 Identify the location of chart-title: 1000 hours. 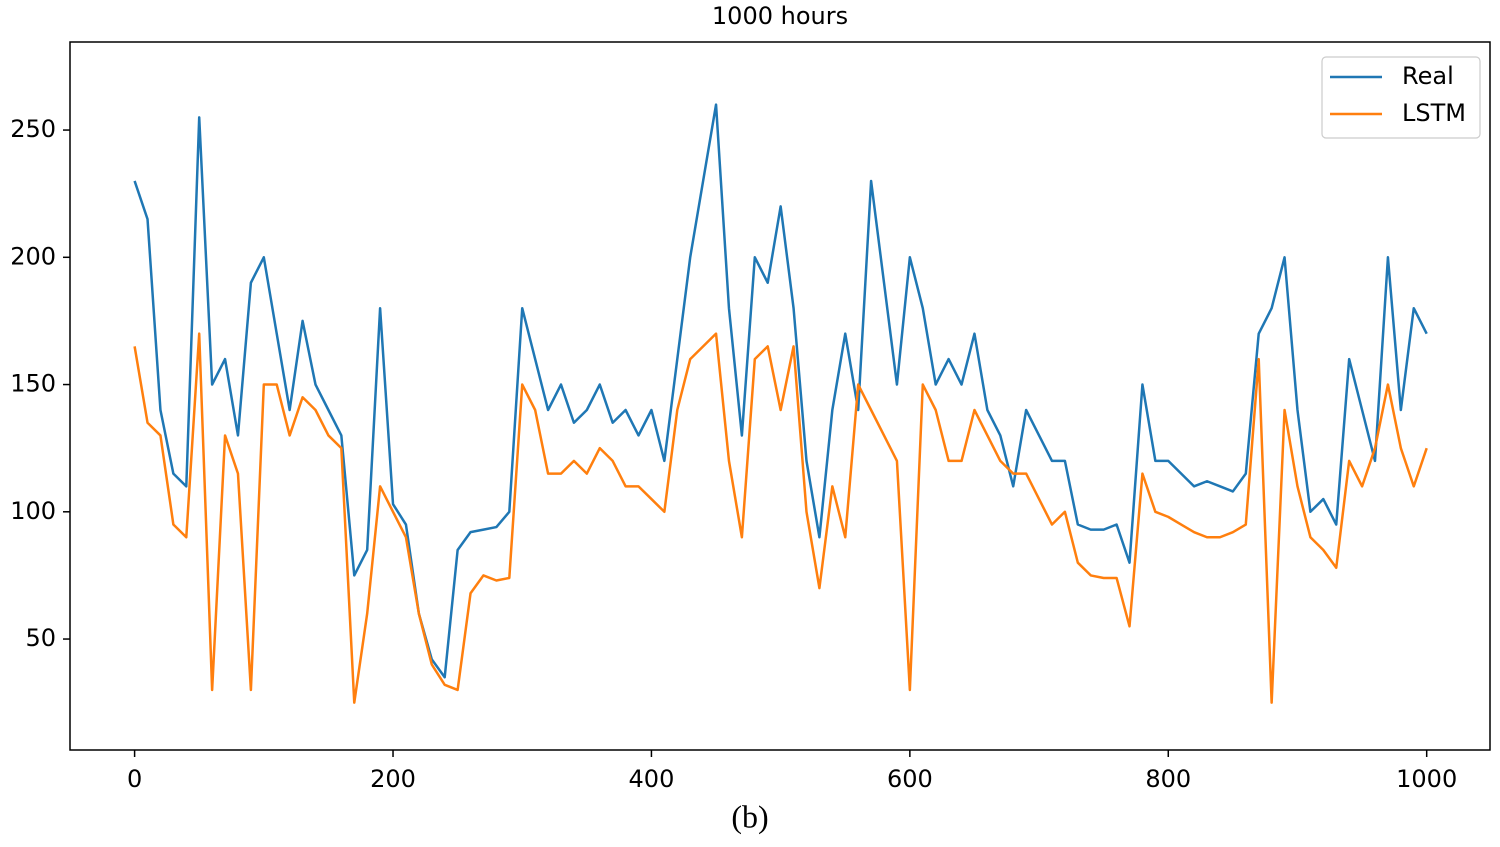
(780, 16).